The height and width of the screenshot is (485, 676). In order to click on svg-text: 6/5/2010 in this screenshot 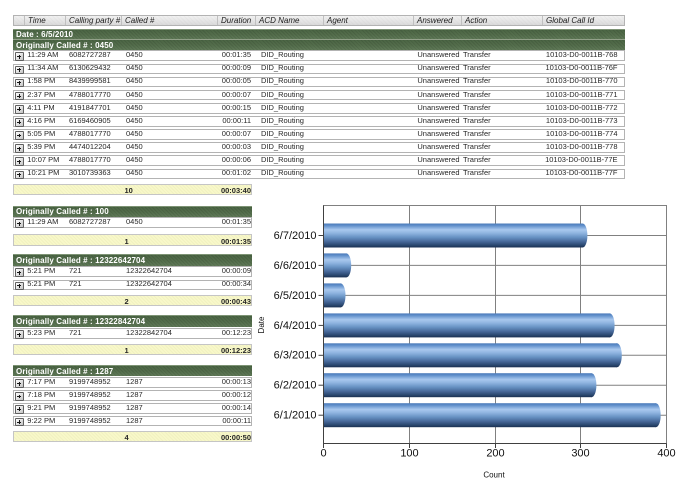, I will do `click(295, 296)`.